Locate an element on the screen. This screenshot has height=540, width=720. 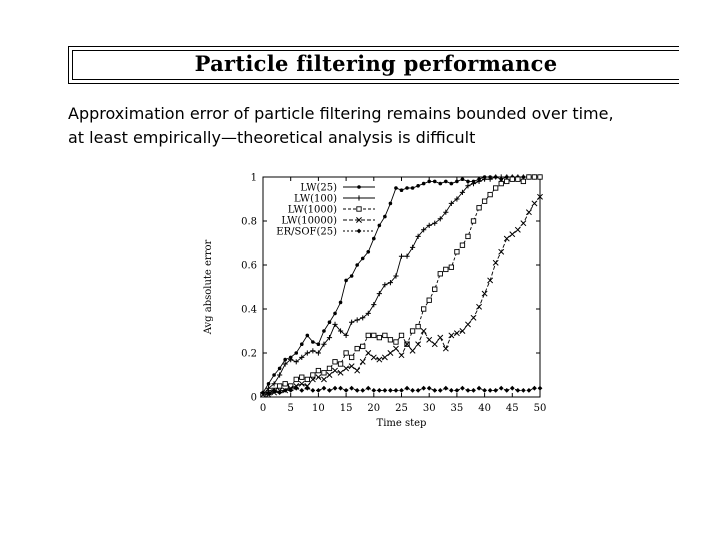
y-axis-label: Avg absolute error is located at coordinates (208, 287).